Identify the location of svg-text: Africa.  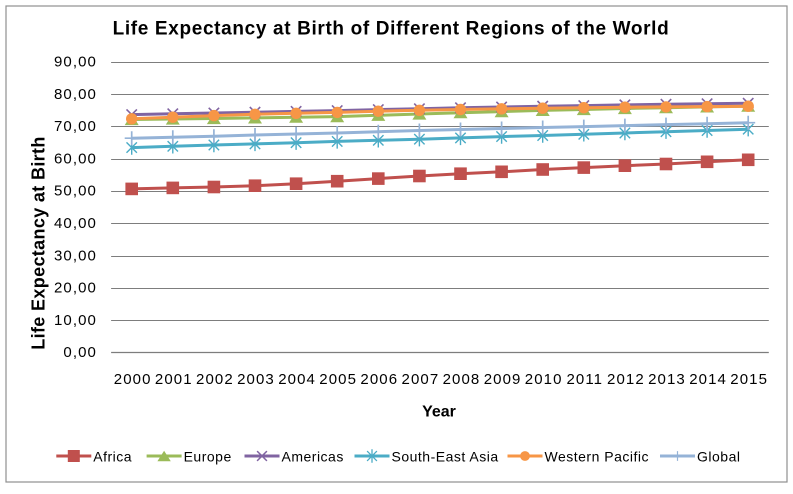
(112, 456).